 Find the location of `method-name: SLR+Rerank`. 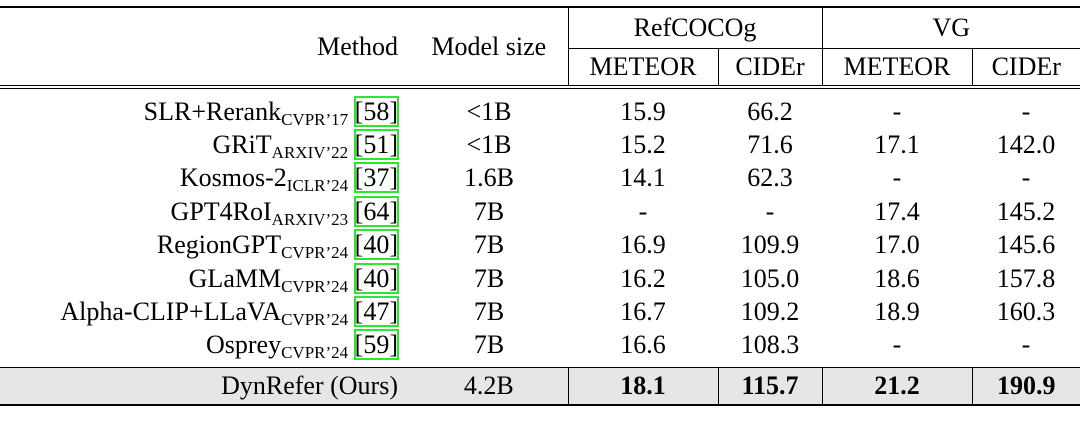

method-name: SLR+Rerank is located at coordinates (212, 111).